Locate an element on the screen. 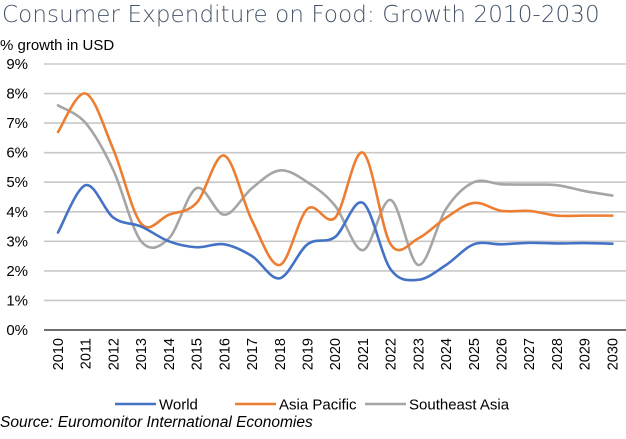  x-tick-label: 2030 is located at coordinates (613, 354).